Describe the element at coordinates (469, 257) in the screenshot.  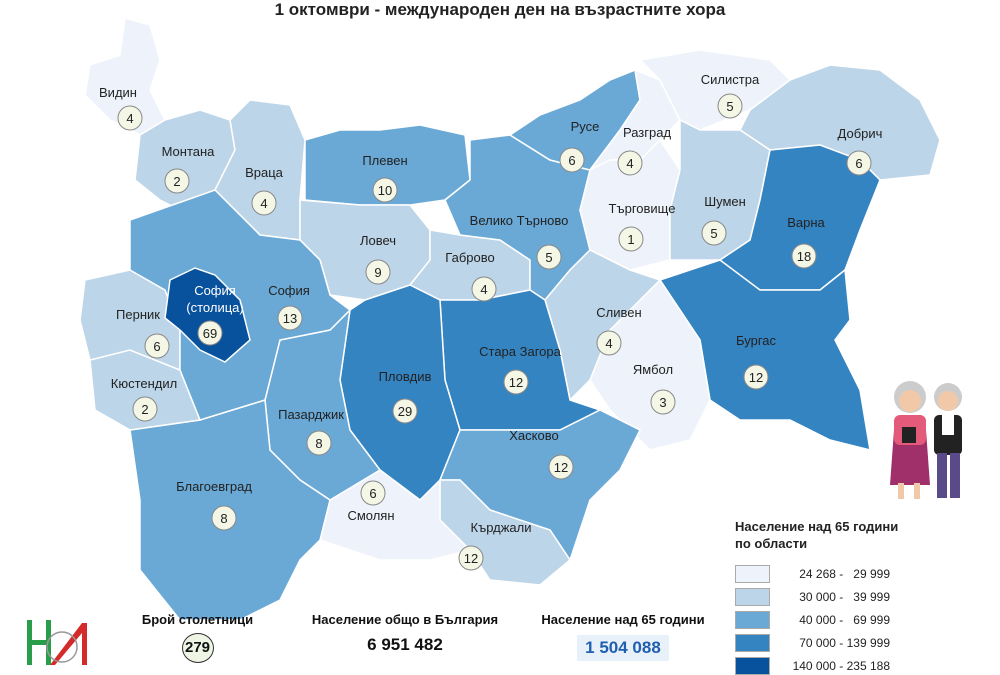
I see `region-name: Габрово` at that location.